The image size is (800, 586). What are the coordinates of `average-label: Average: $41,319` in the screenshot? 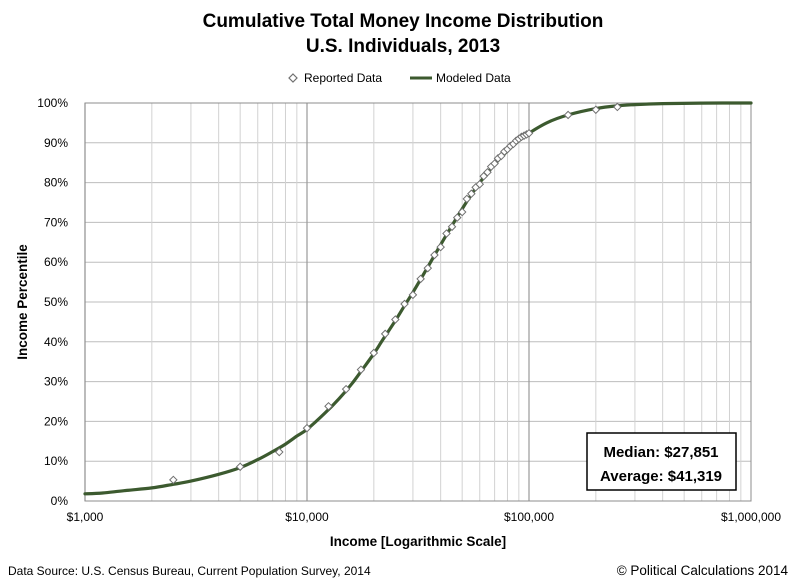 It's located at (661, 476).